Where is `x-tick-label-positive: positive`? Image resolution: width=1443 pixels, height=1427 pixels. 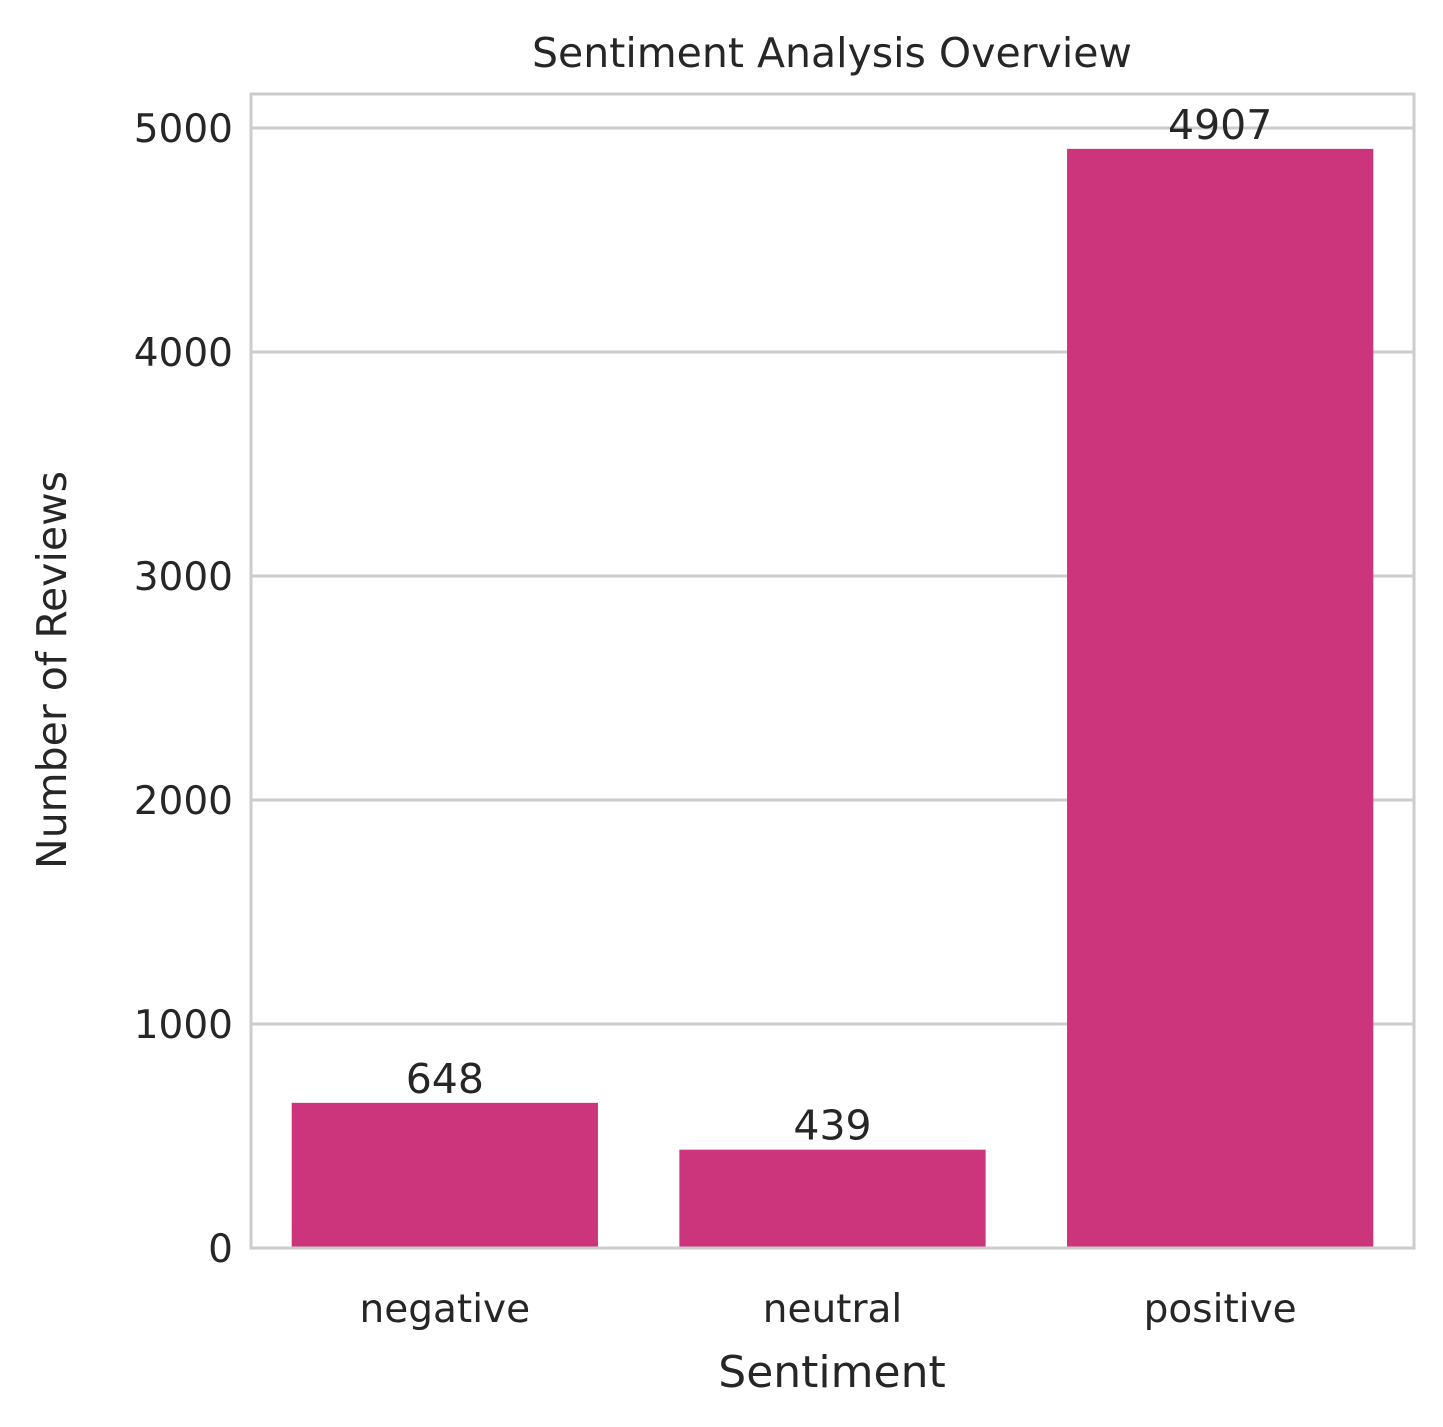
x-tick-label-positive: positive is located at coordinates (1220, 1309).